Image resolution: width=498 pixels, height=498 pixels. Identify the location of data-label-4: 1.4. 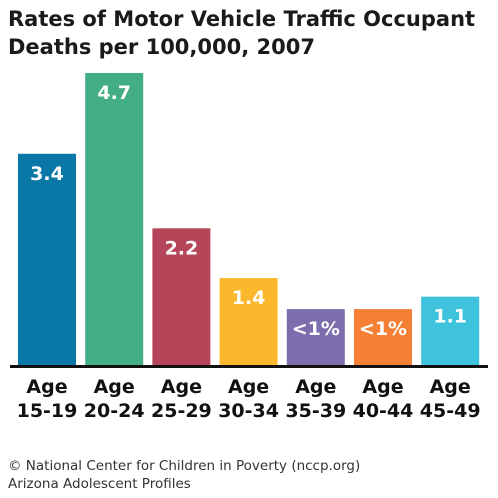
(249, 298).